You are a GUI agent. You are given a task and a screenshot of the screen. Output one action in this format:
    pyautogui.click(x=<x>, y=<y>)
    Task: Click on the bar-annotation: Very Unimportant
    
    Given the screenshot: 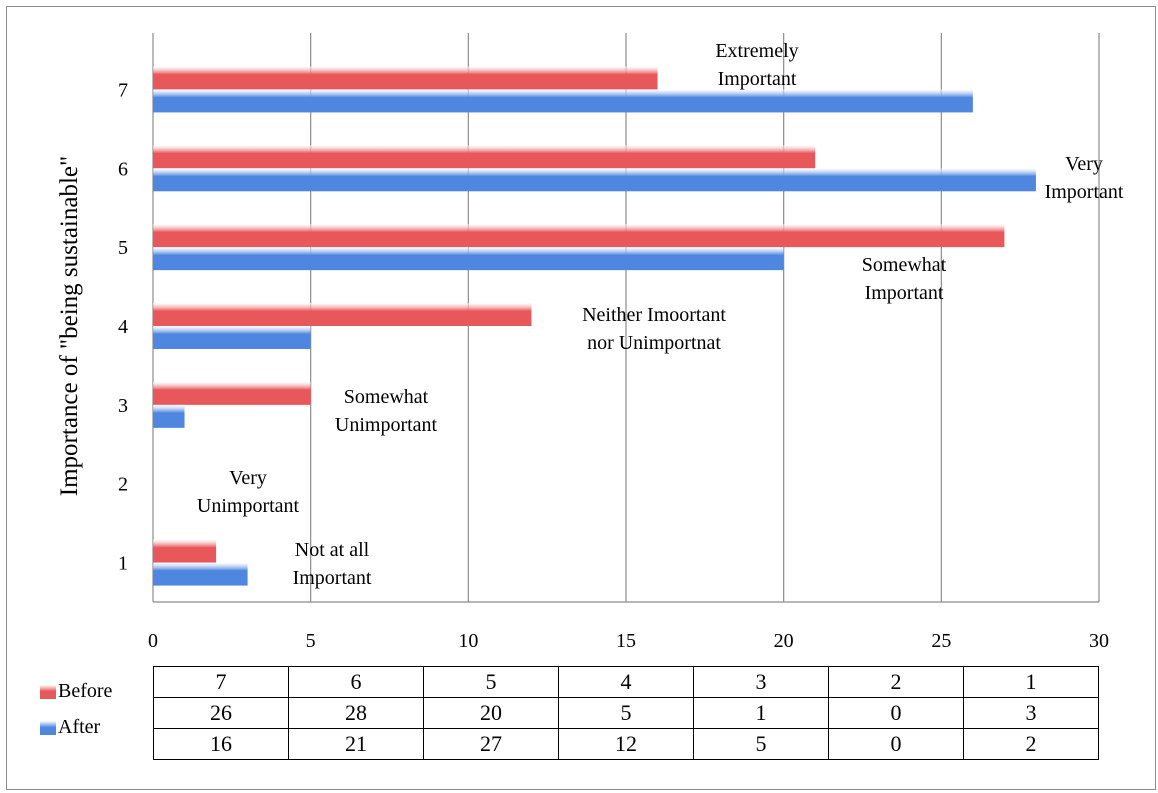 What is the action you would take?
    pyautogui.click(x=248, y=492)
    